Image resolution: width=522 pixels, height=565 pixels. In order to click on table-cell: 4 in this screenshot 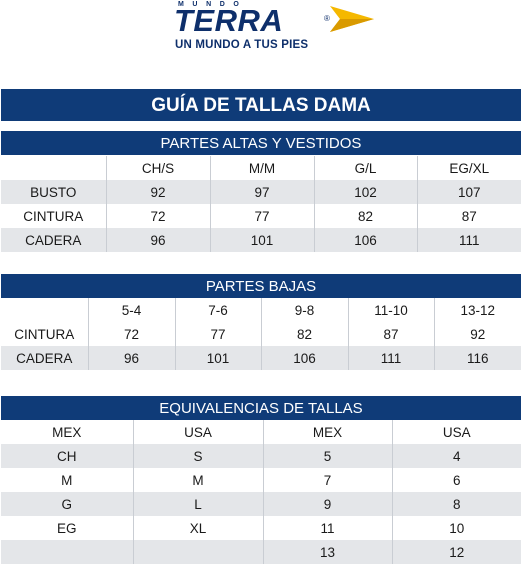, I will do `click(456, 456)`.